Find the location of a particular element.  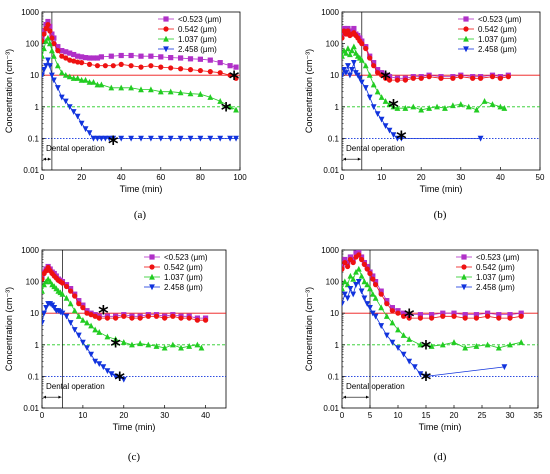

x-tick-label: 0 is located at coordinates (42, 177).